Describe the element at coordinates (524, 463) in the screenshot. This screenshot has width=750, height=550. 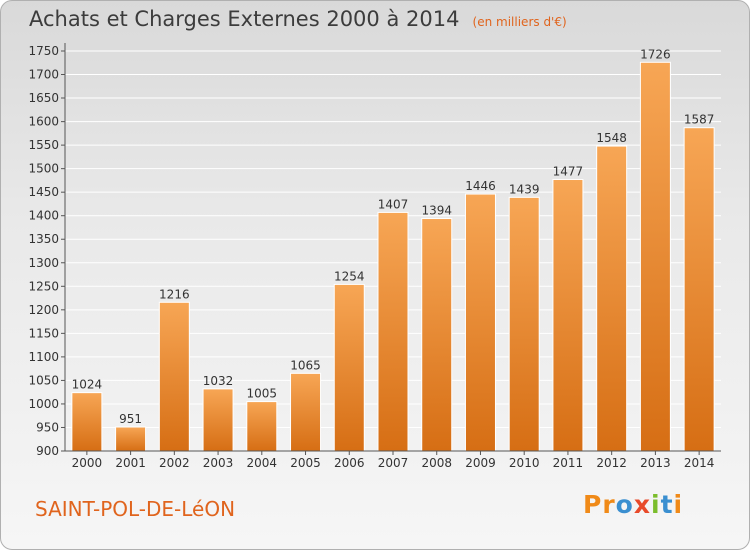
I see `x-tick-label: 2010` at that location.